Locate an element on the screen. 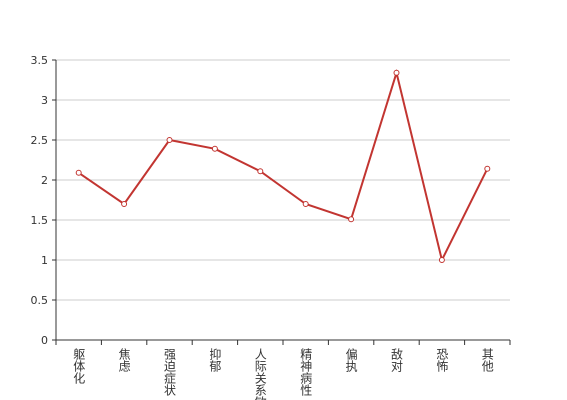 This screenshot has height=400, width=567. x-tick-label: 强迫症状 is located at coordinates (170, 372).